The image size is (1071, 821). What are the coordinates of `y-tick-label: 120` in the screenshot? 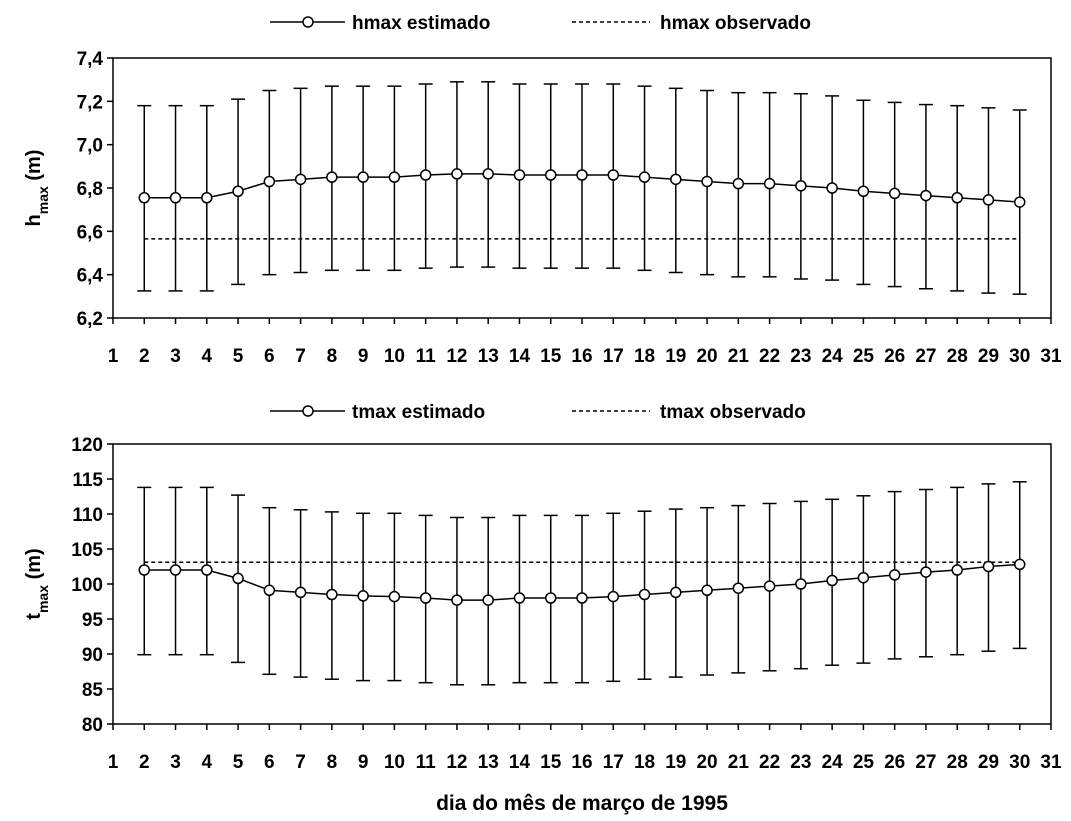 It's located at (87, 445).